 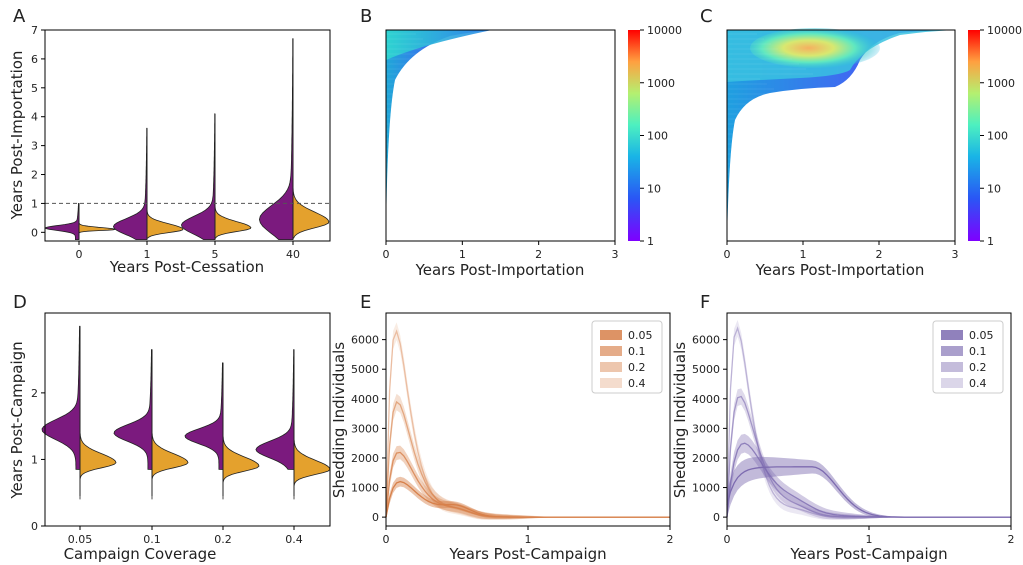 I want to click on panel-b-colorbar-label: 100, so click(x=657, y=136).